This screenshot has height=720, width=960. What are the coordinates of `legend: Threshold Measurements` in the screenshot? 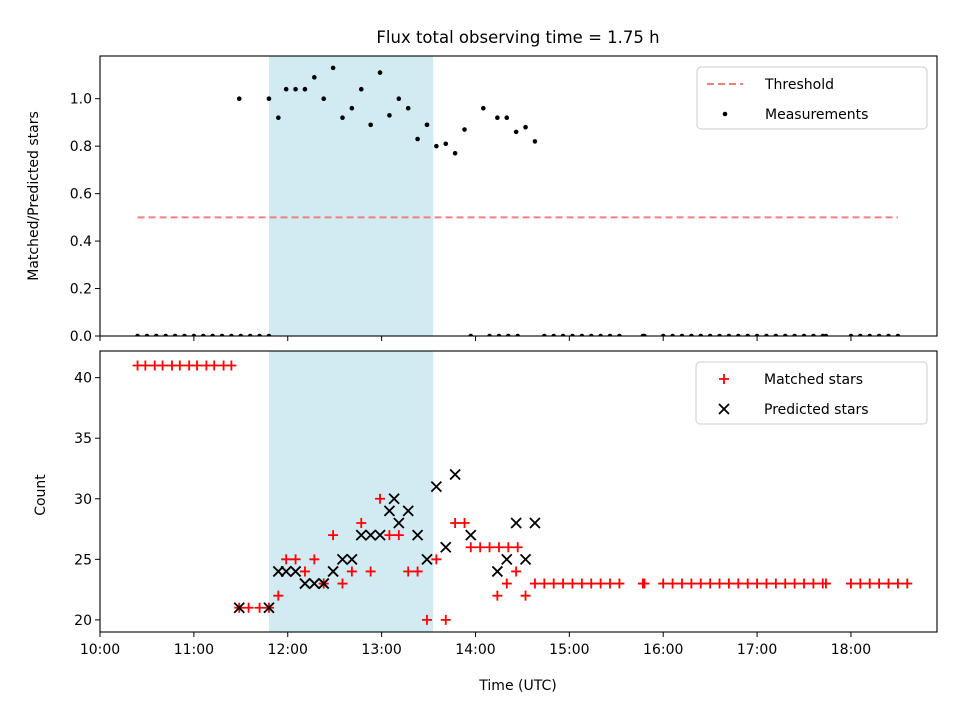 It's located at (812, 98).